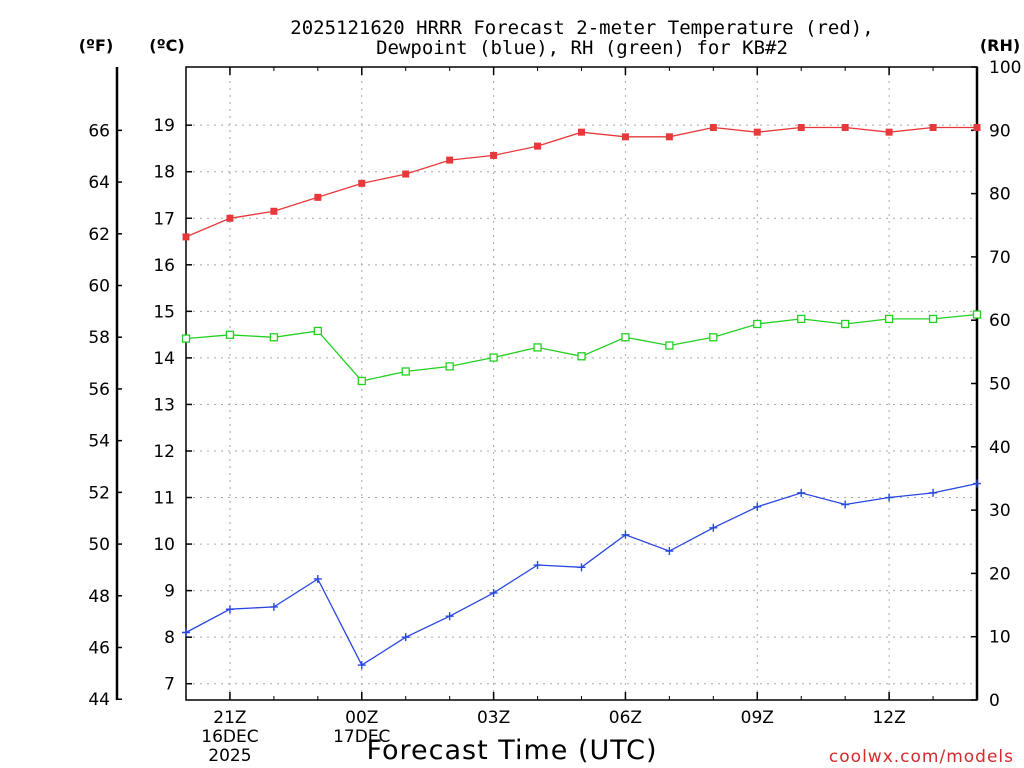  What do you see at coordinates (1000, 511) in the screenshot?
I see `rh-tick-label: 30` at bounding box center [1000, 511].